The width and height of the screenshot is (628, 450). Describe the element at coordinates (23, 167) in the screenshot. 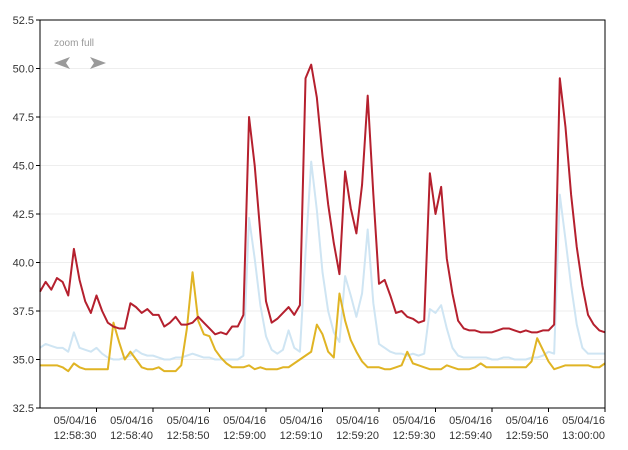

I see `y-tick-label: 45.0` at that location.